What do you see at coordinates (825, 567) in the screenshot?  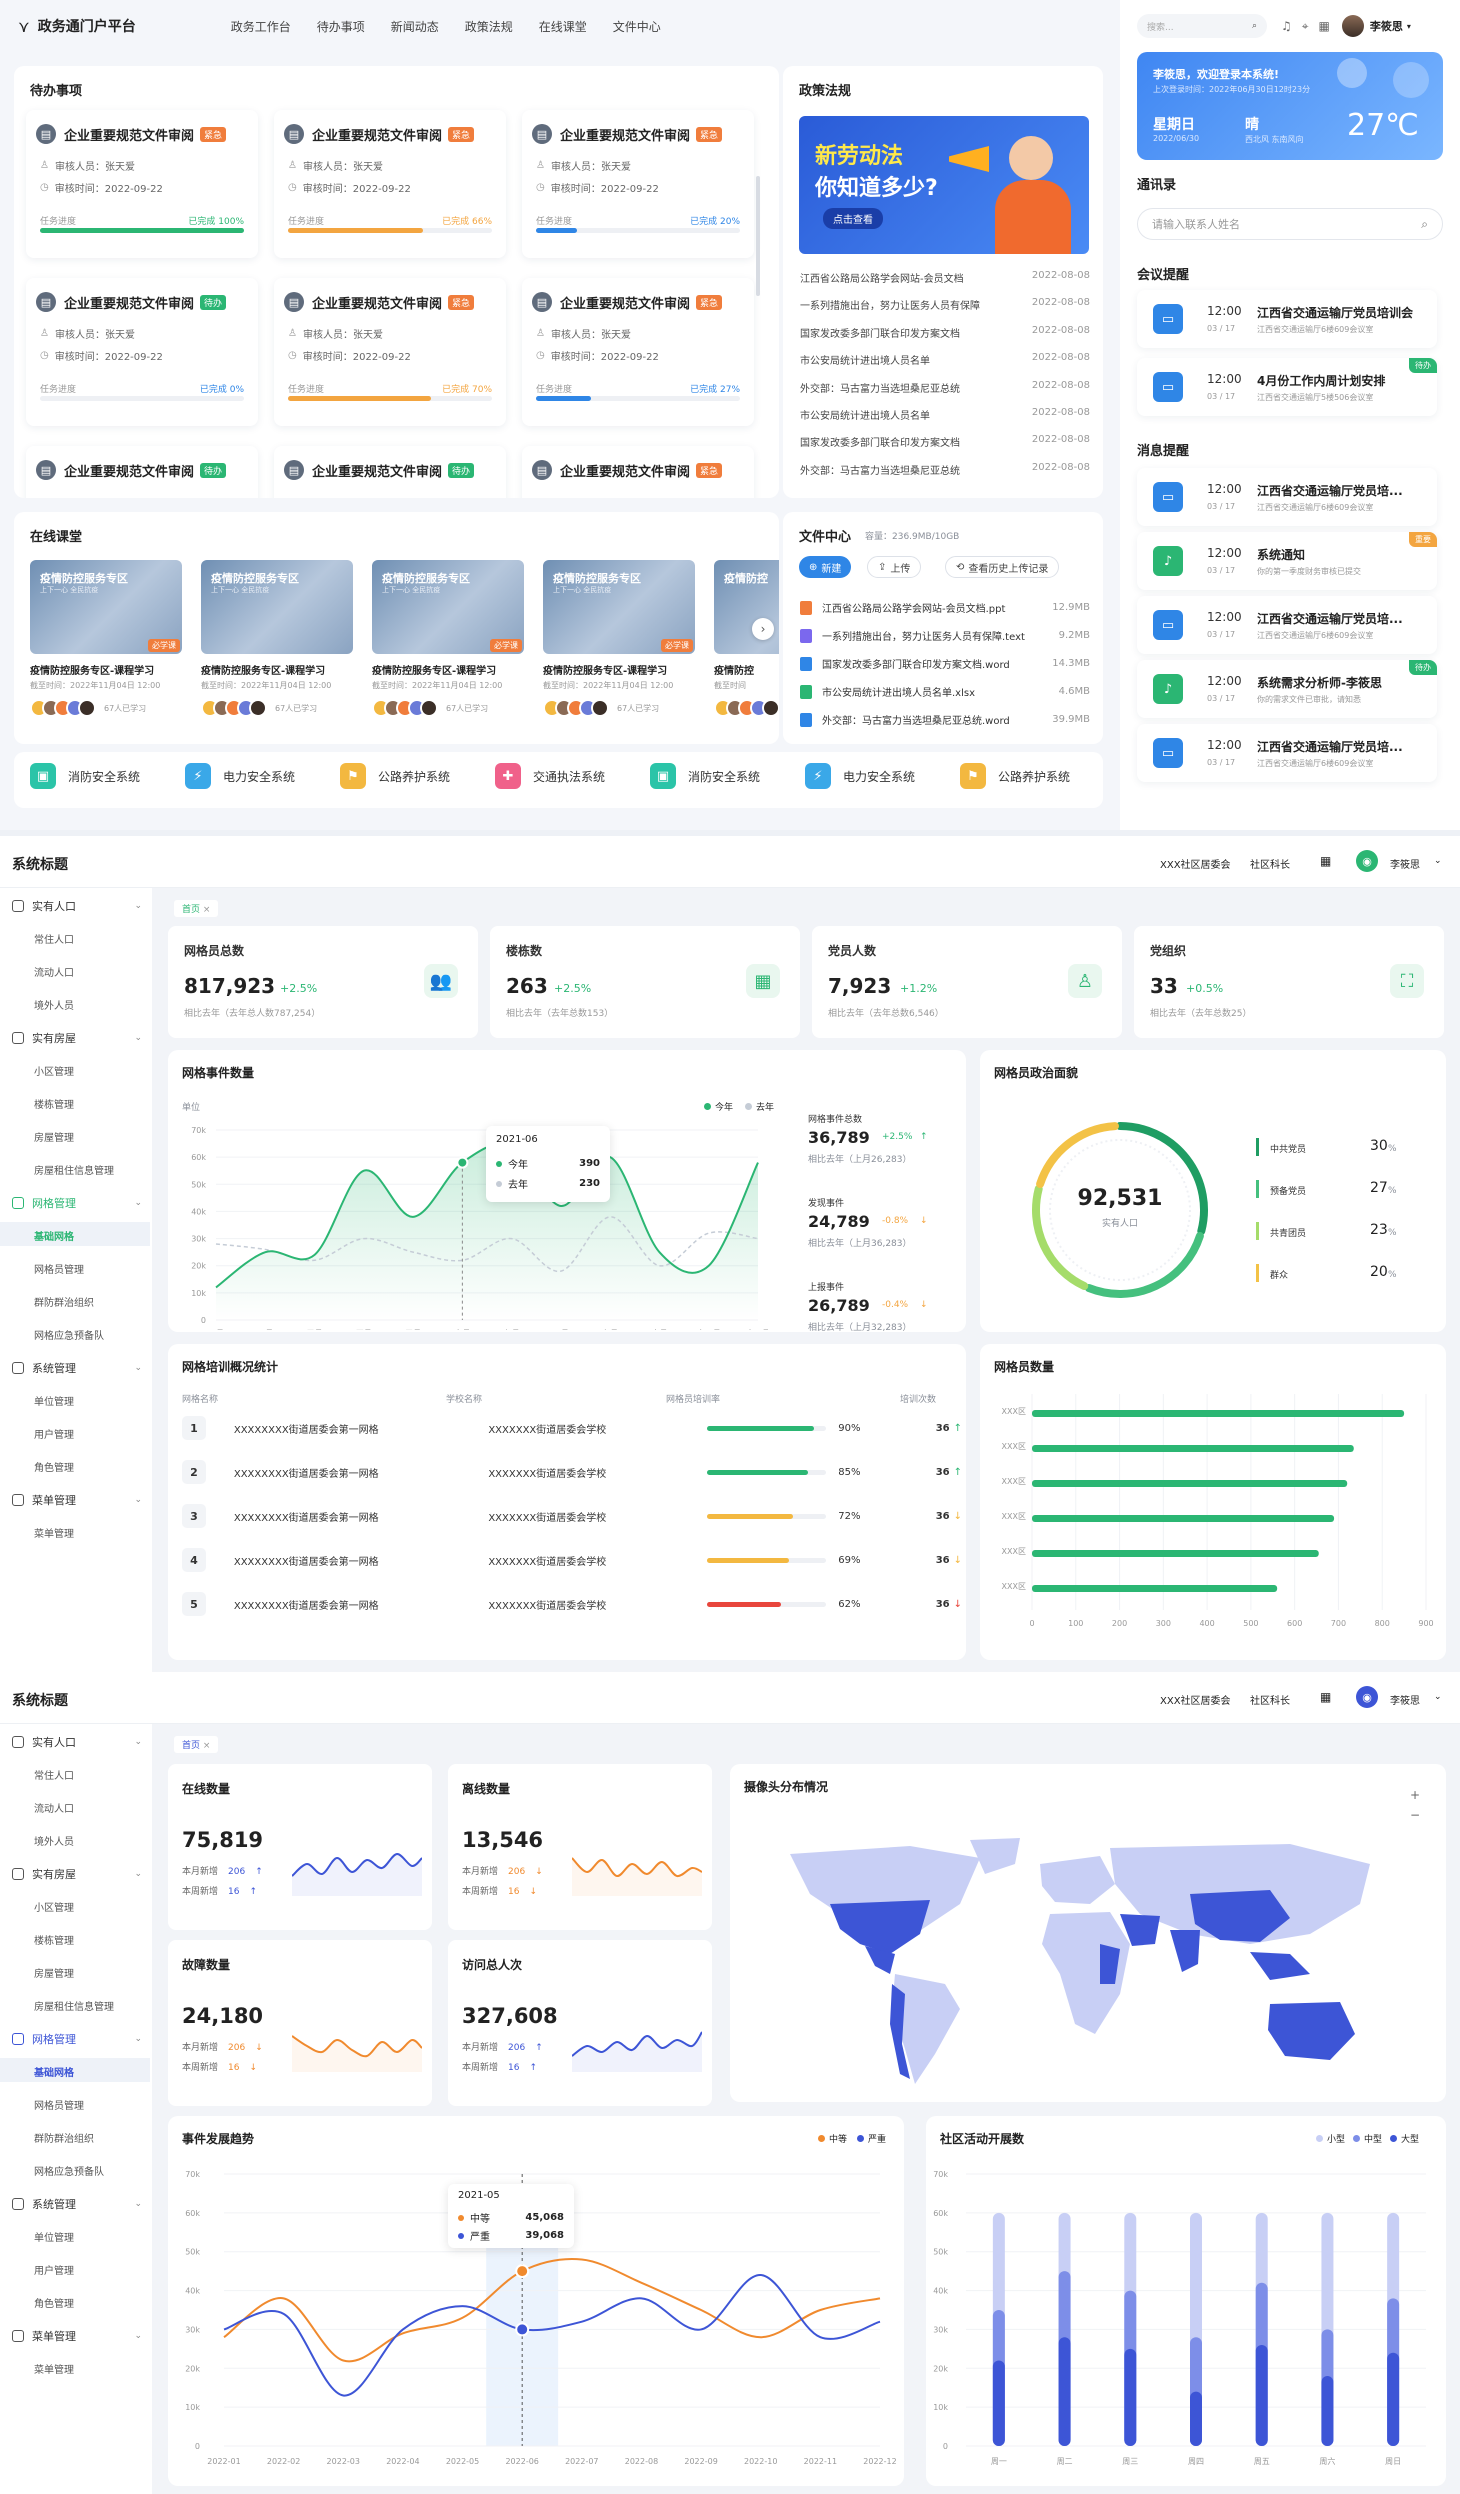 I see `btn-new-file: ⊕ 新建` at bounding box center [825, 567].